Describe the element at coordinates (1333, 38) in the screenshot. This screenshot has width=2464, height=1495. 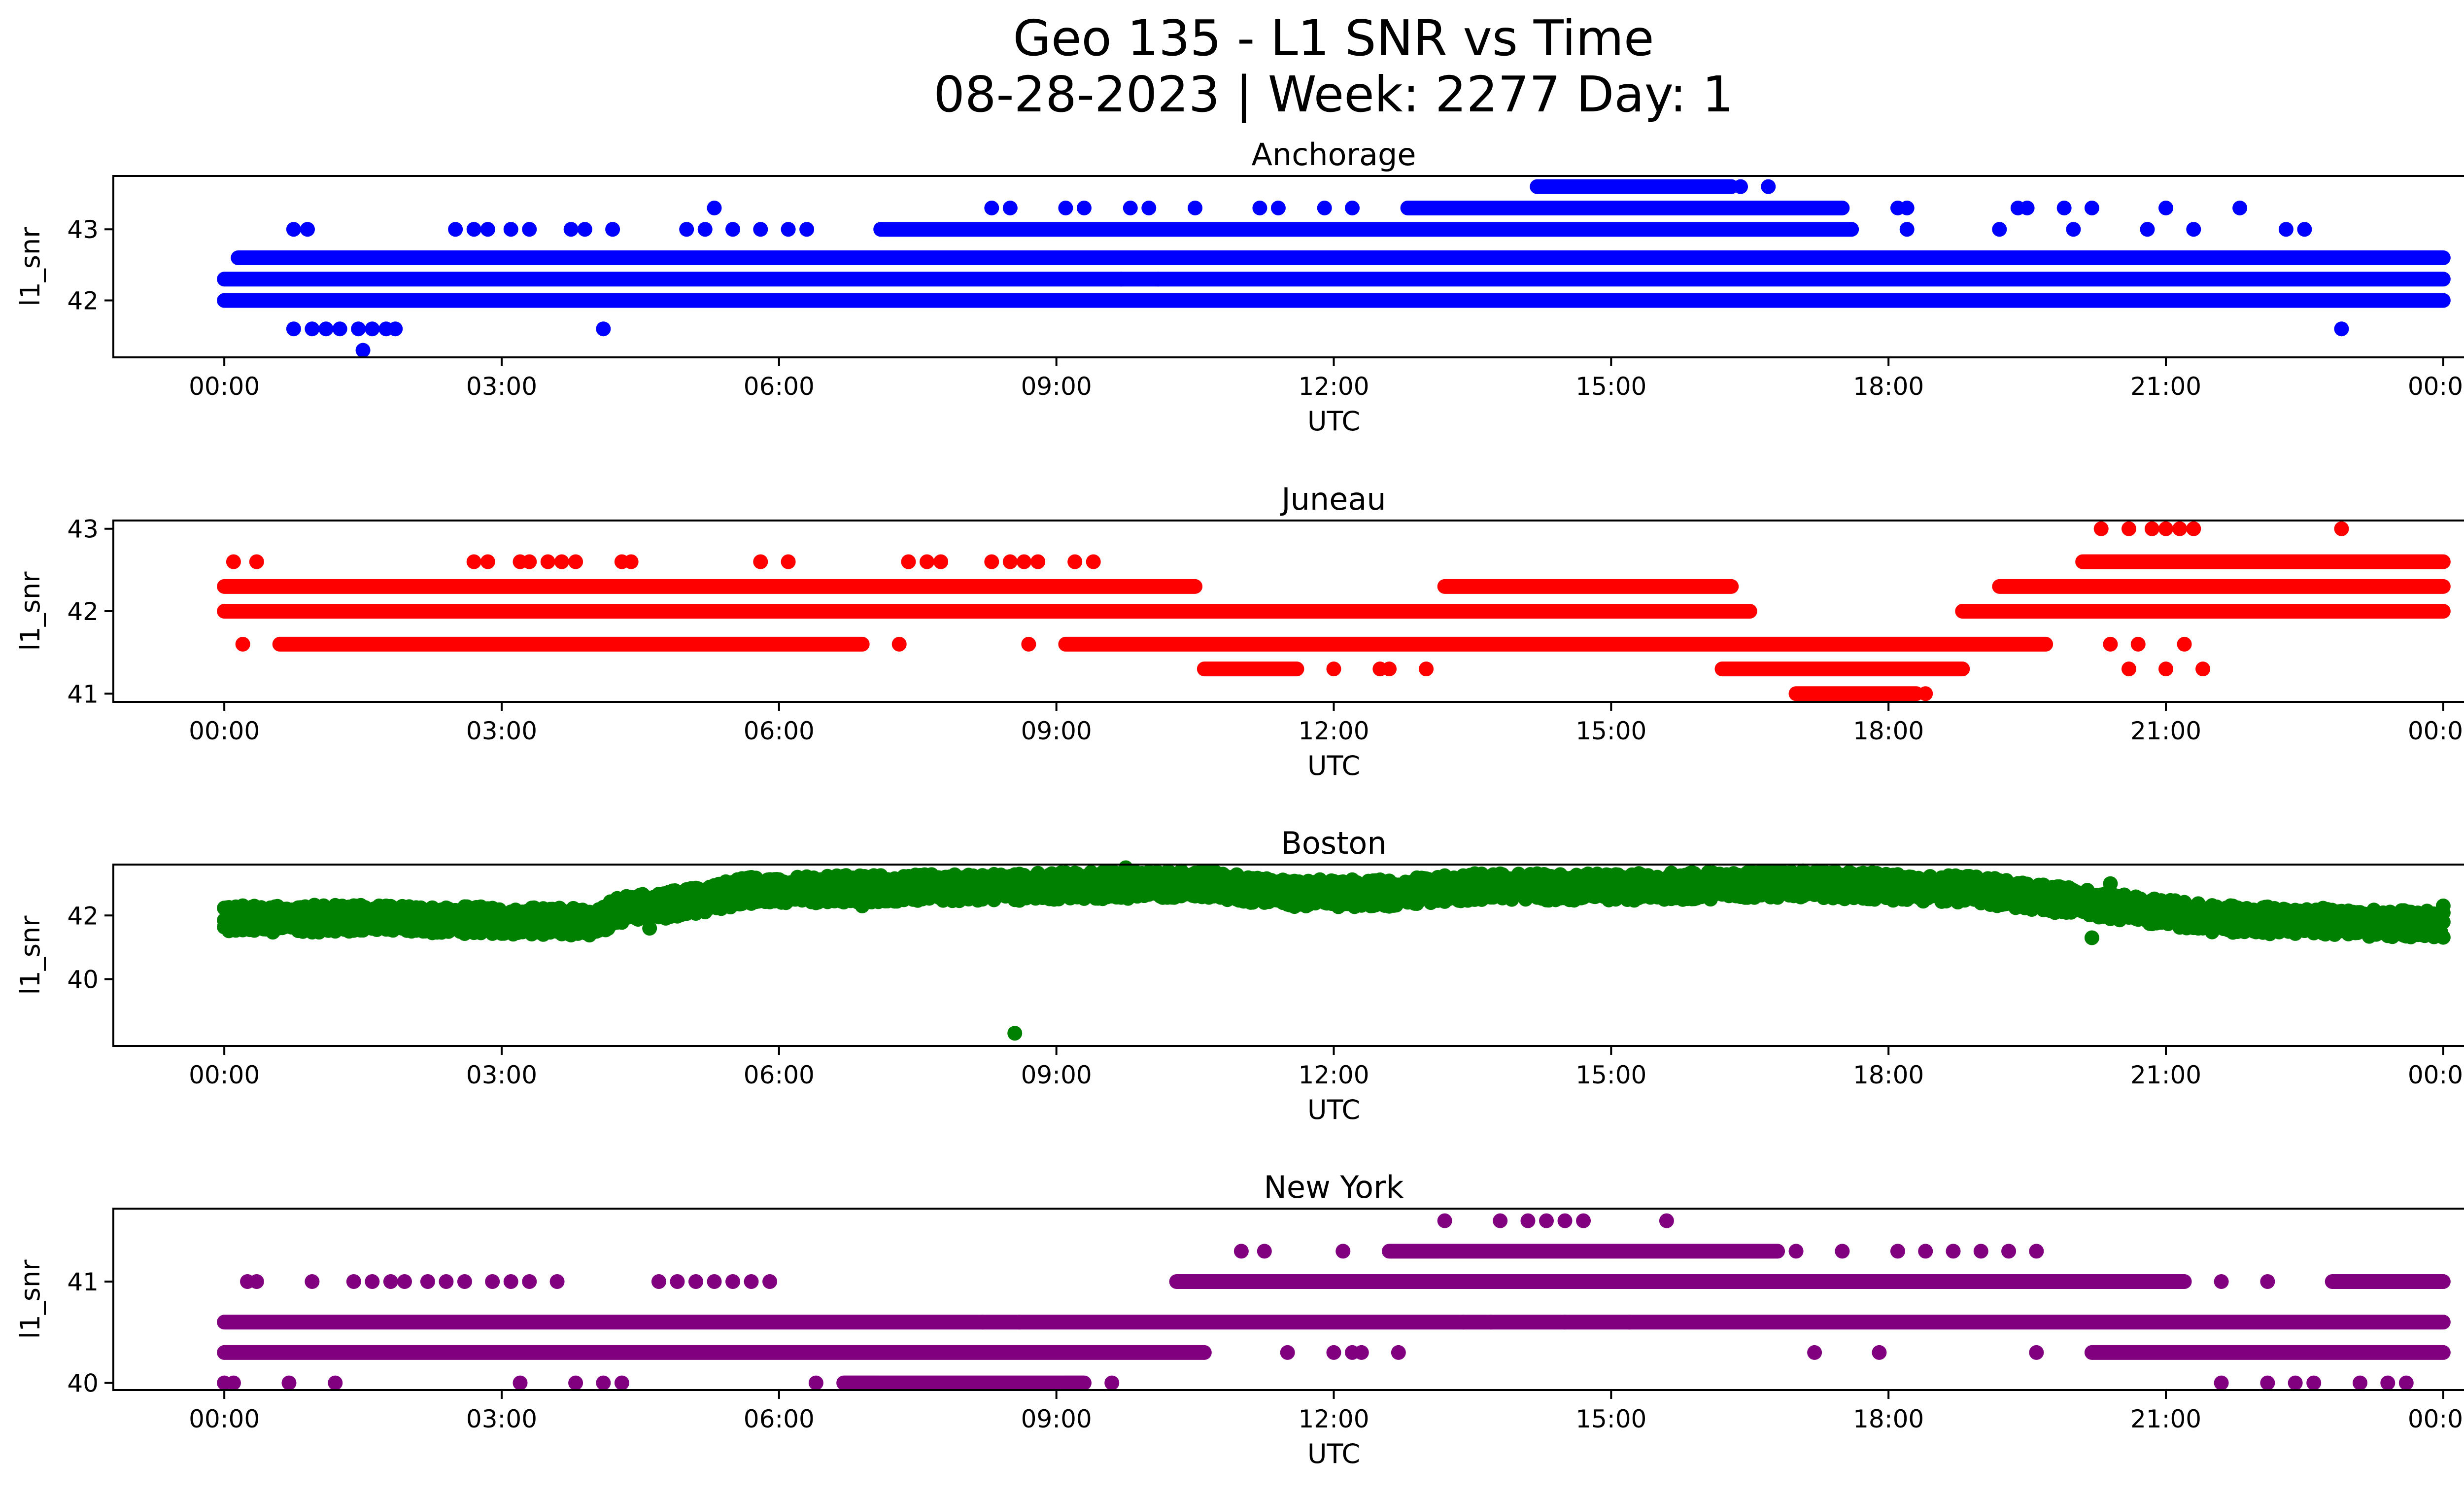
I see `figure-title: Geo 135 - L1 SNR vs Time` at that location.